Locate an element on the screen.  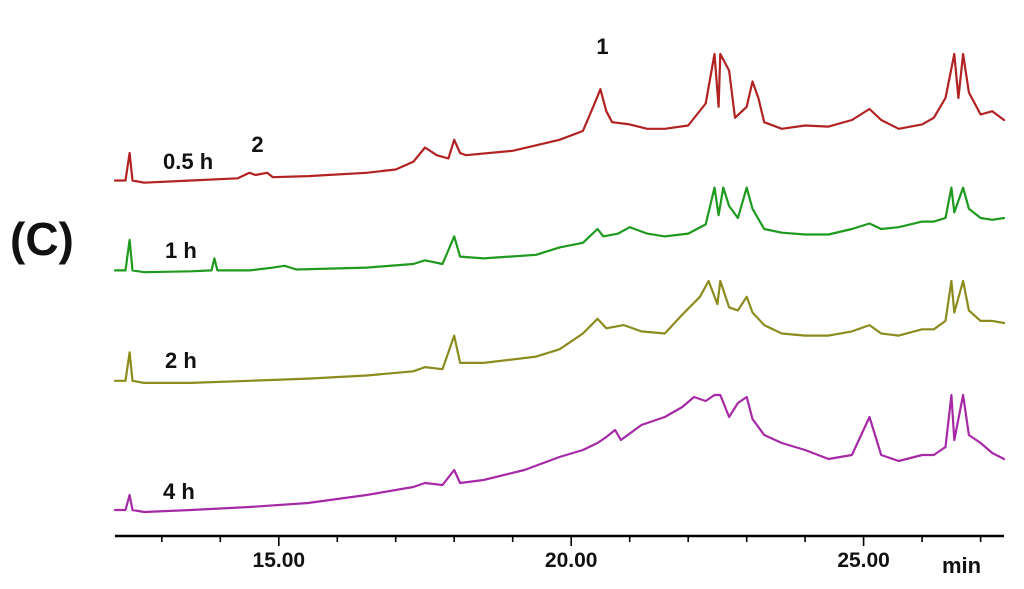
panel-label: (C) is located at coordinates (42, 239).